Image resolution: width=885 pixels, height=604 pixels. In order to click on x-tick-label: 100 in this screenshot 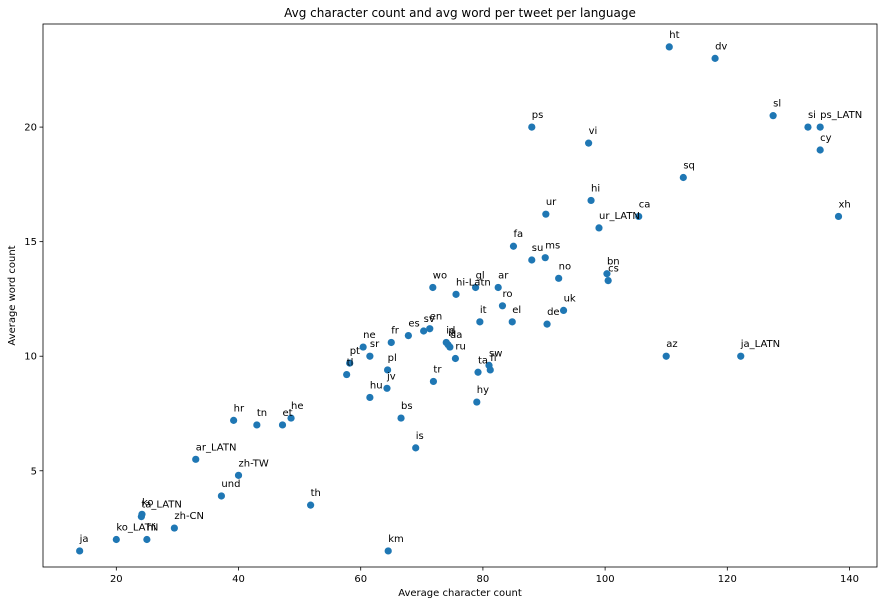, I will do `click(605, 579)`.